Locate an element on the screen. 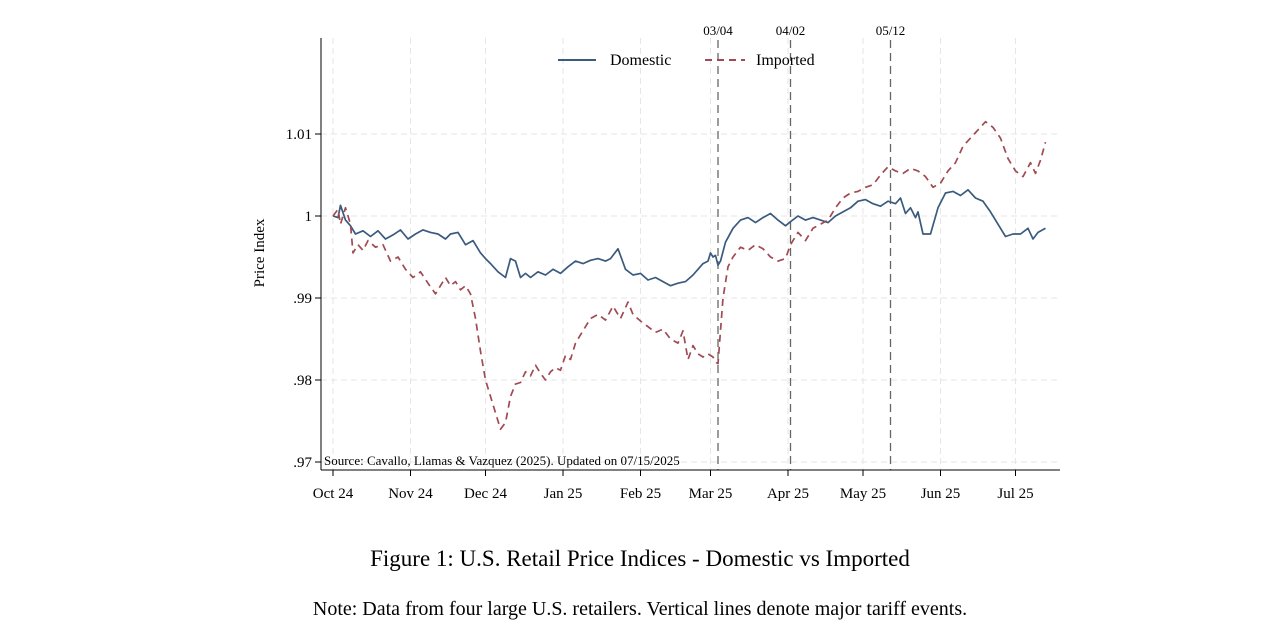 This screenshot has width=1280, height=640. event-label: 05/12 is located at coordinates (891, 30).